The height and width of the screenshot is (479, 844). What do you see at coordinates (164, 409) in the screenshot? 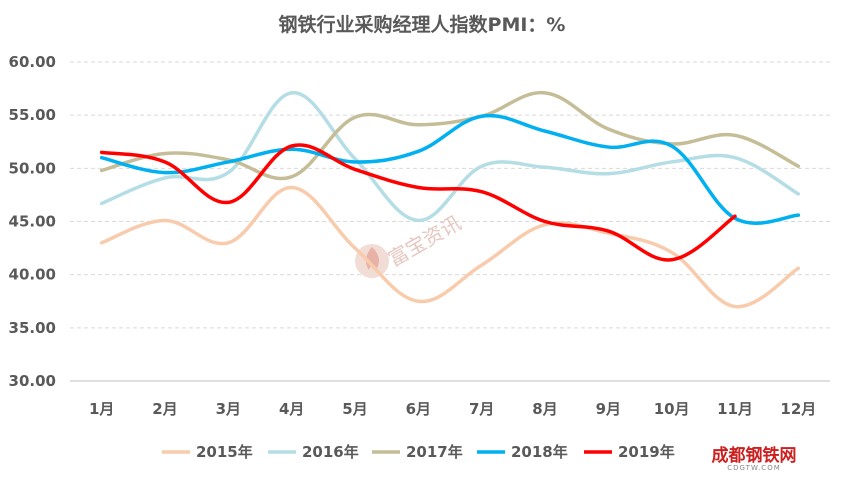
I see `x-tick-label: 2月` at bounding box center [164, 409].